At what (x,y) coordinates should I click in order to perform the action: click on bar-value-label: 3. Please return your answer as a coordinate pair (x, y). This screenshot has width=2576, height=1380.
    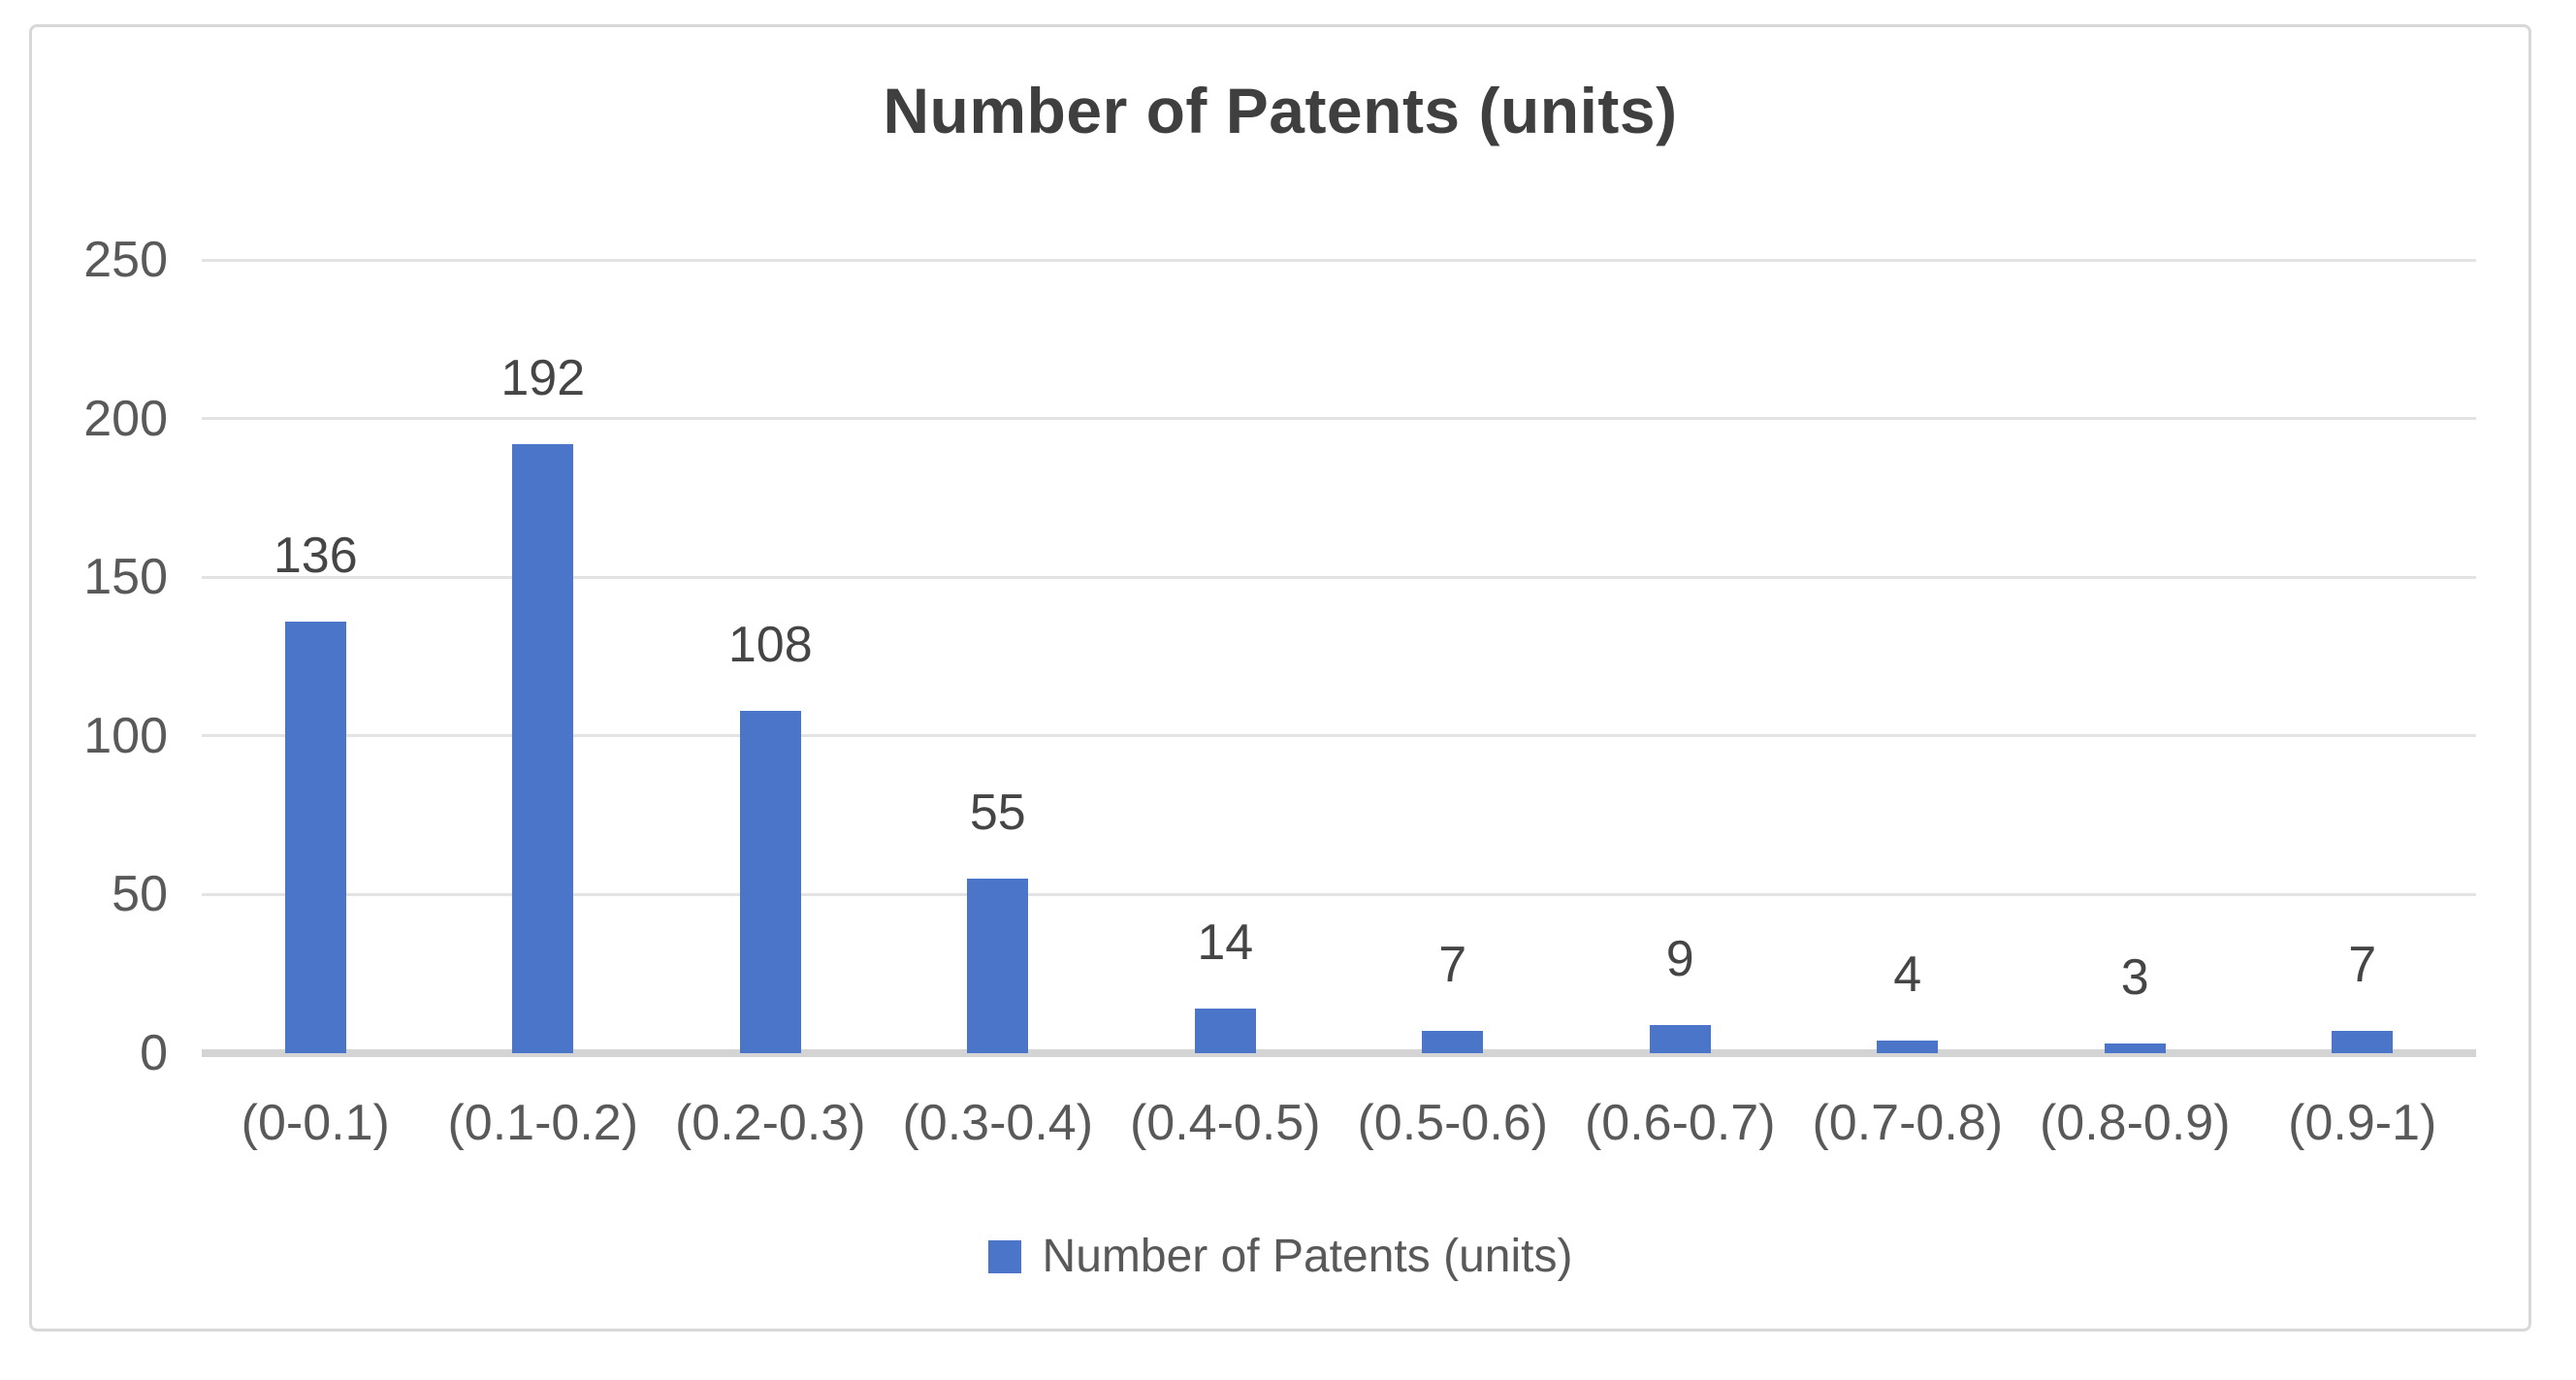
    Looking at the image, I should click on (2134, 978).